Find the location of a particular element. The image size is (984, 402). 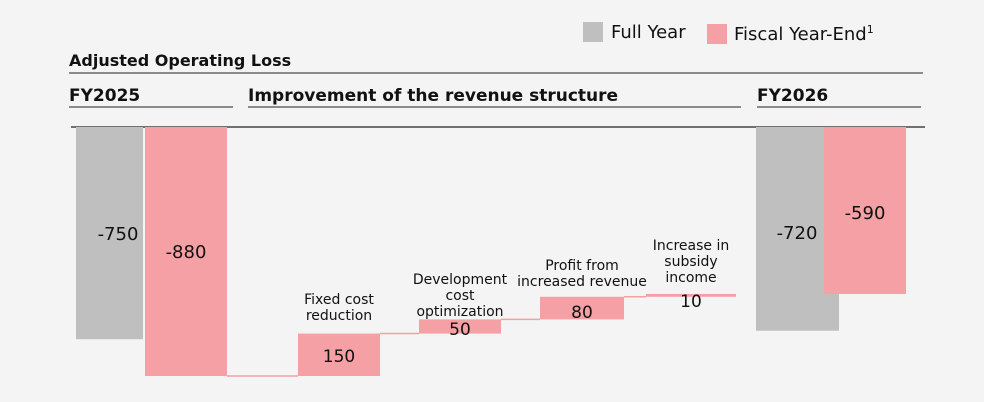

total-bar-value-label: -750 is located at coordinates (118, 234).